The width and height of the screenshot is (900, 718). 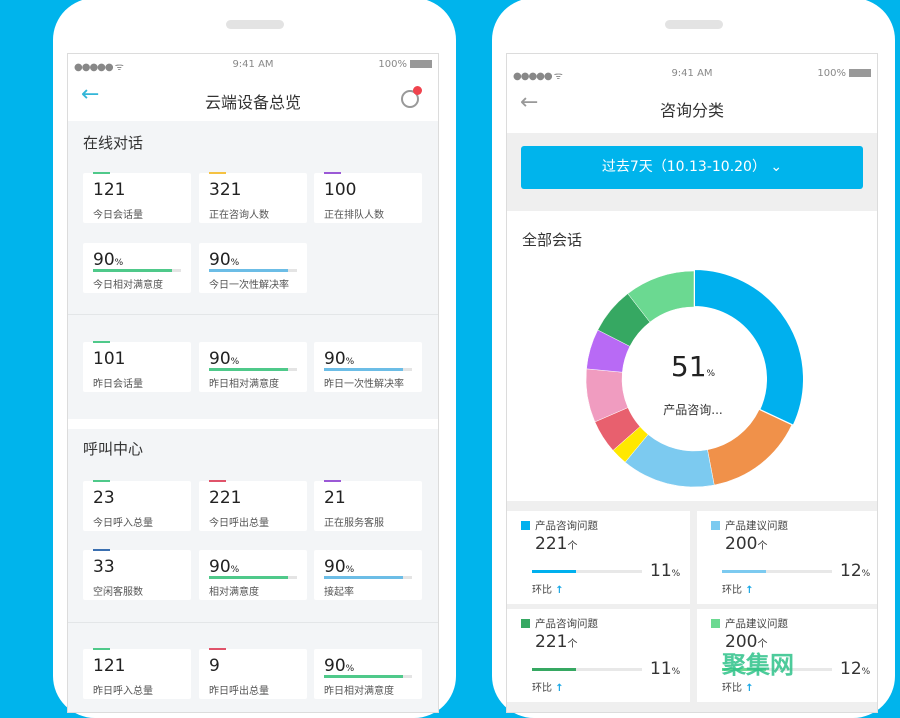 What do you see at coordinates (239, 523) in the screenshot?
I see `stat-label: 今日呼出总量` at bounding box center [239, 523].